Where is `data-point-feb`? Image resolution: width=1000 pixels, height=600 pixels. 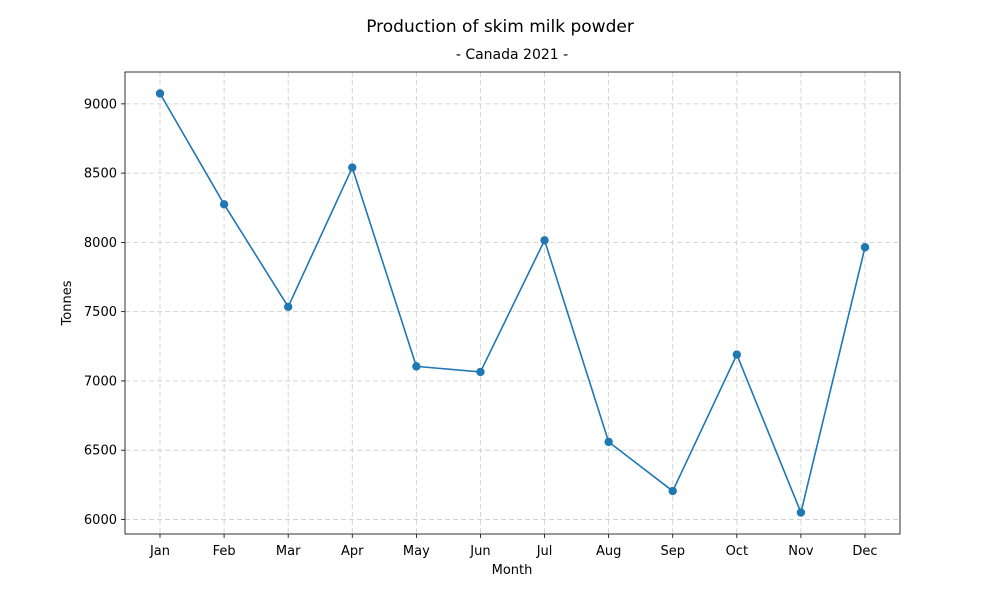
data-point-feb is located at coordinates (224, 204).